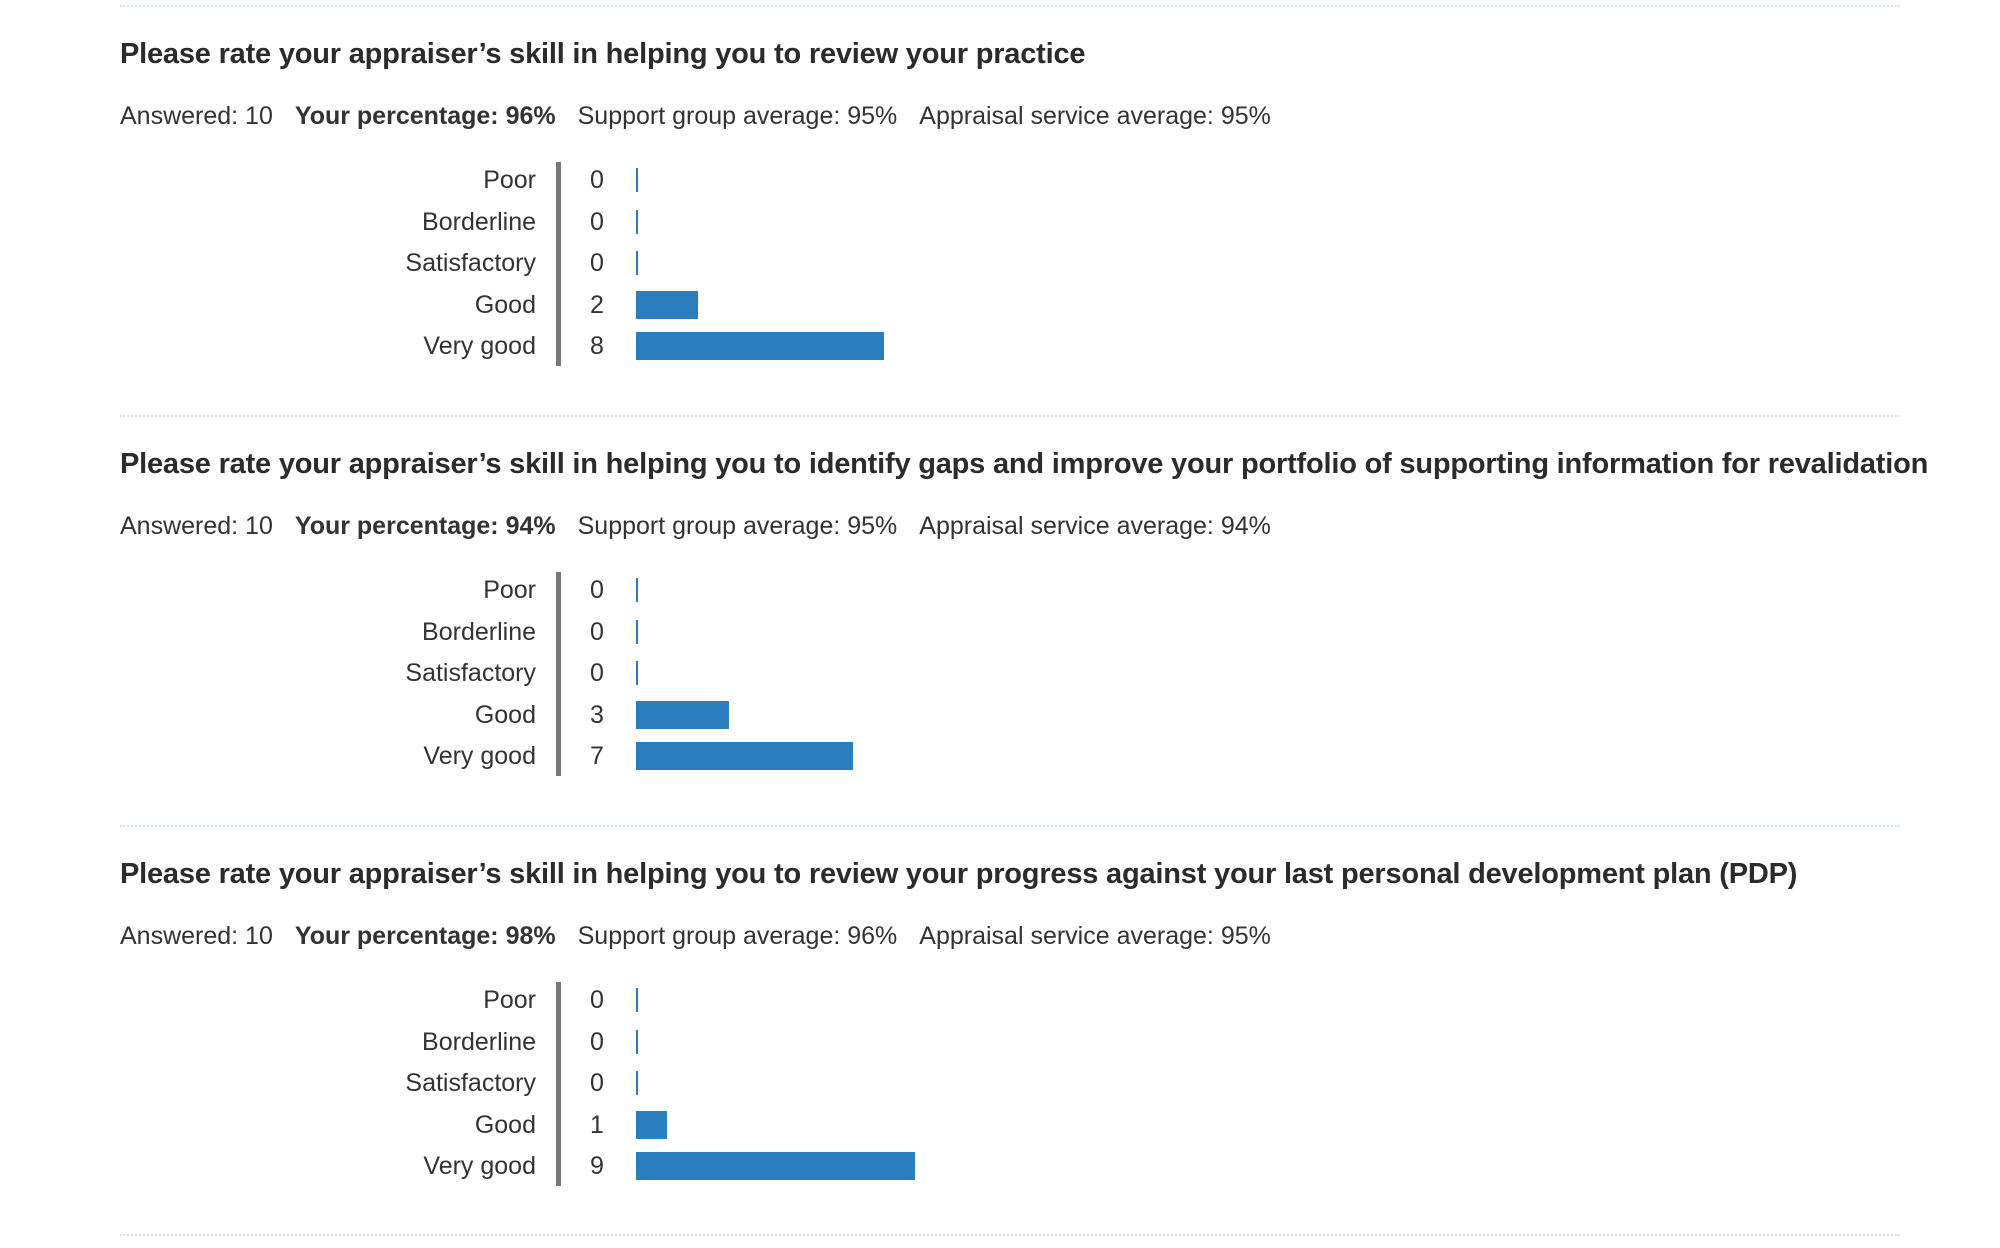  What do you see at coordinates (425, 936) in the screenshot?
I see `your-percentage: Your percentage: 98%` at bounding box center [425, 936].